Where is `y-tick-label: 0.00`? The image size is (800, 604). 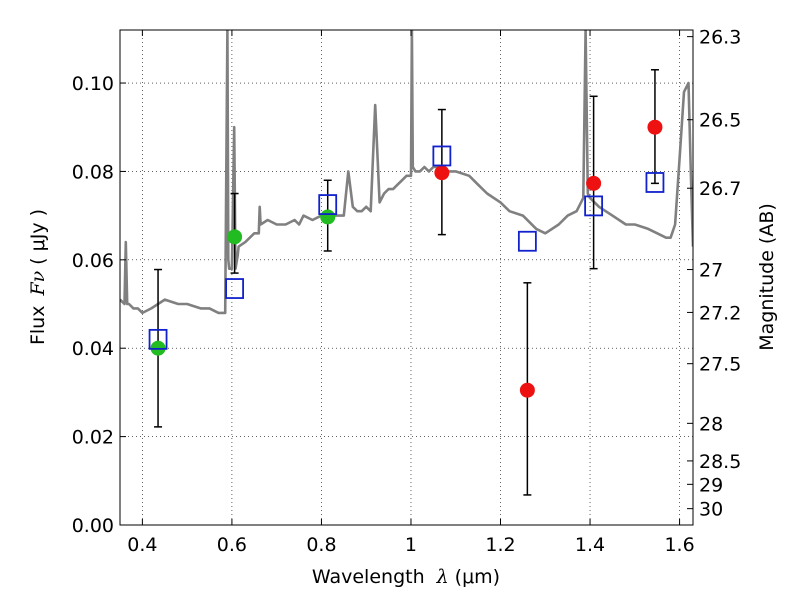 y-tick-label: 0.00 is located at coordinates (93, 526).